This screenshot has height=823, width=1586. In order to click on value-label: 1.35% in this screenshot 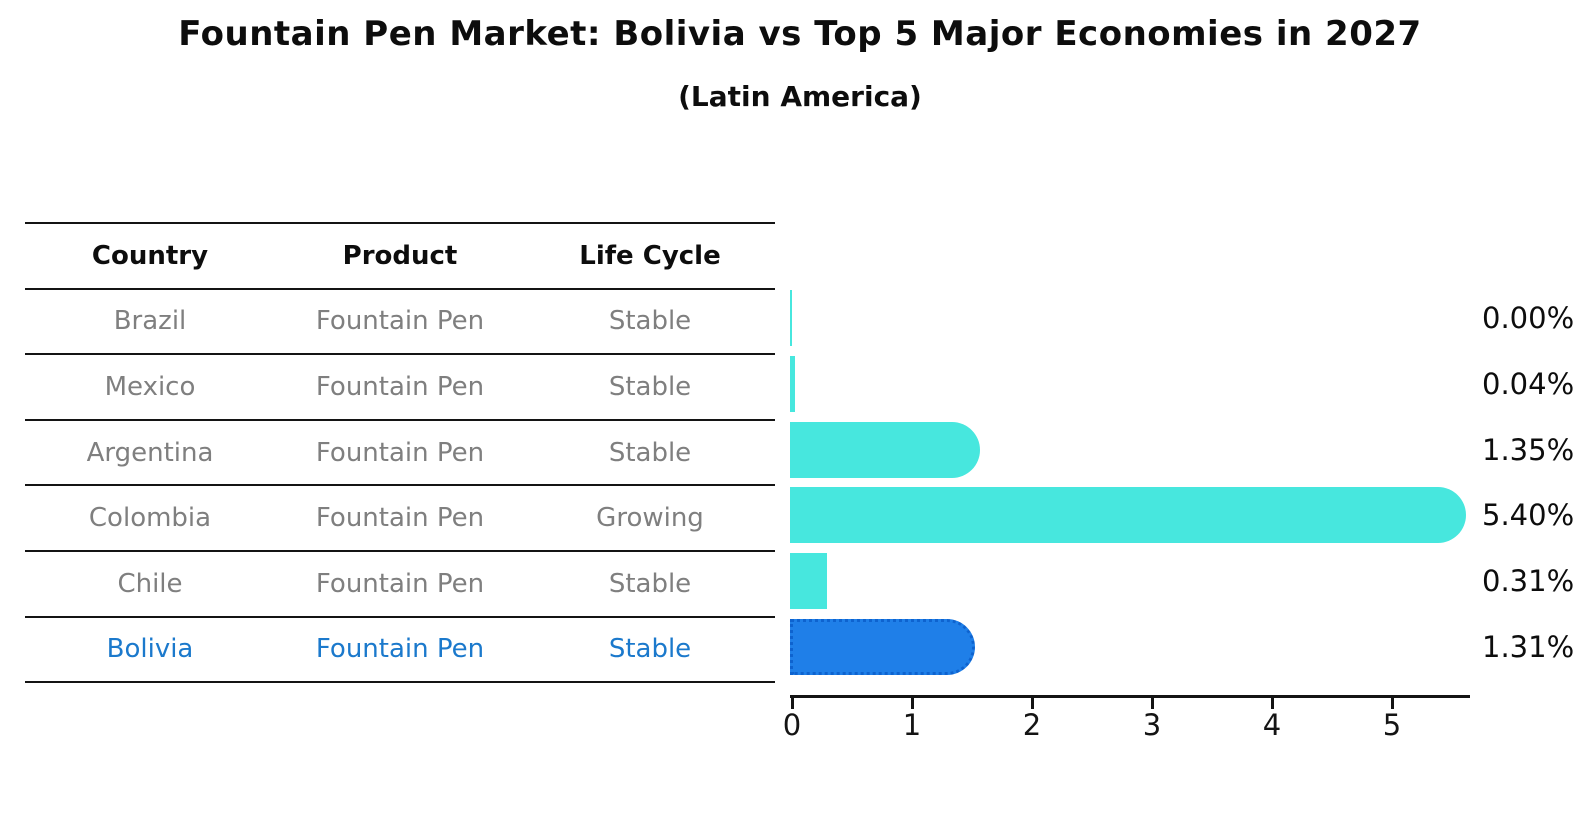, I will do `click(1528, 449)`.